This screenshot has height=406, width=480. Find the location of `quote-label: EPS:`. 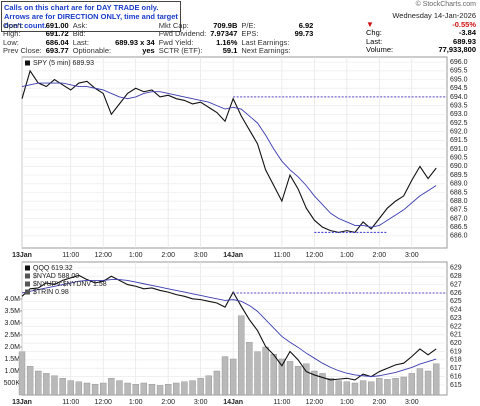

quote-label: EPS: is located at coordinates (250, 34).